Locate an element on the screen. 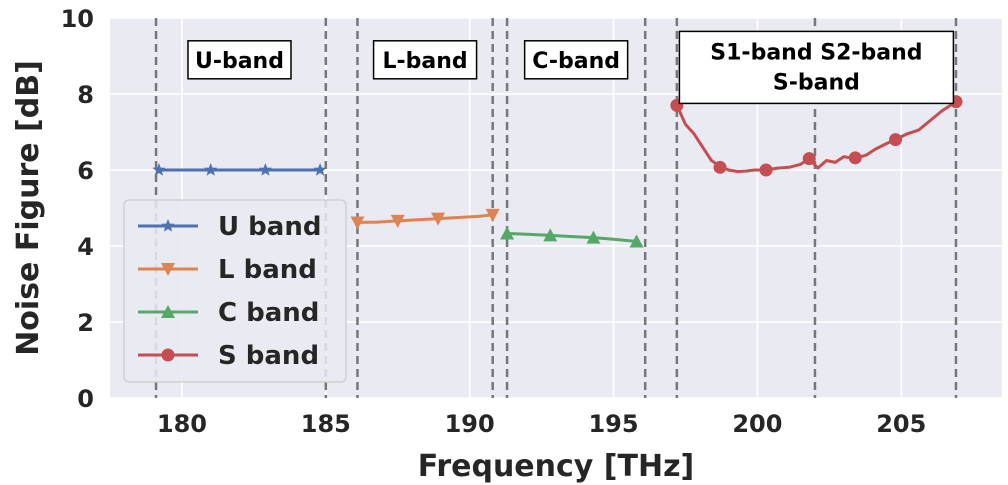  band-annotations: U-band L-band C-band S1-band S2-band S-band is located at coordinates (571, 67).